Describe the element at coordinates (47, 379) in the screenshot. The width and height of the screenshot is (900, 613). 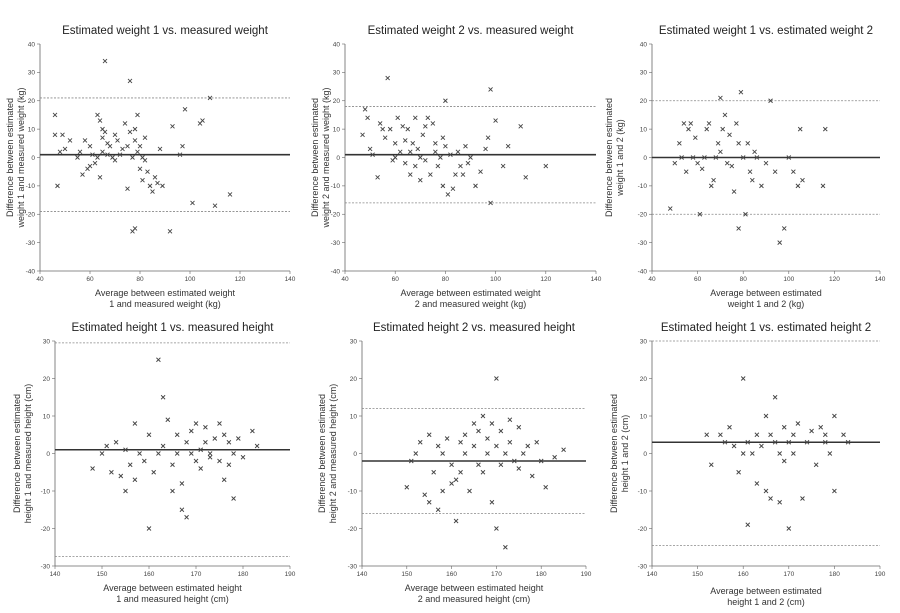
I see `y-tick-label: 20` at that location.